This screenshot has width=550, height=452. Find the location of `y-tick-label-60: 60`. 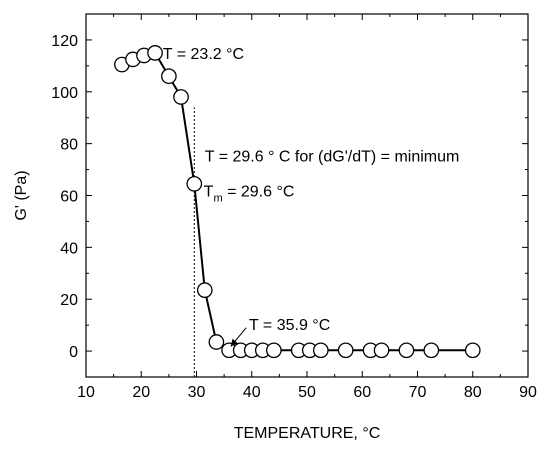

y-tick-label-60: 60 is located at coordinates (69, 197).